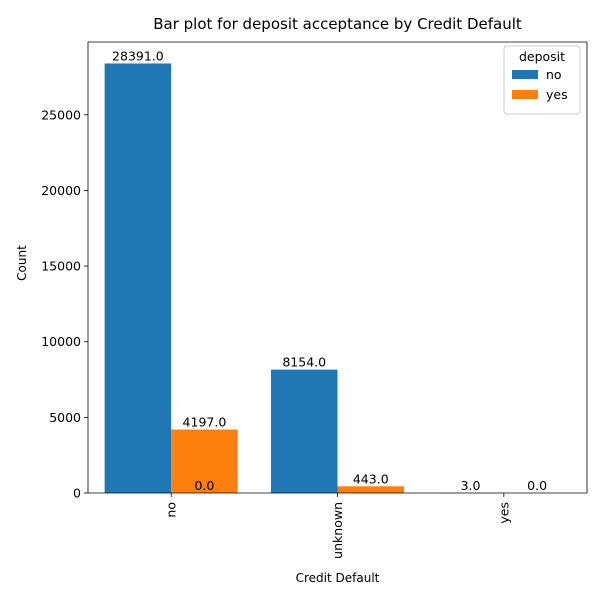  Describe the element at coordinates (304, 362) in the screenshot. I see `bar-value-label: 8154.0` at that location.